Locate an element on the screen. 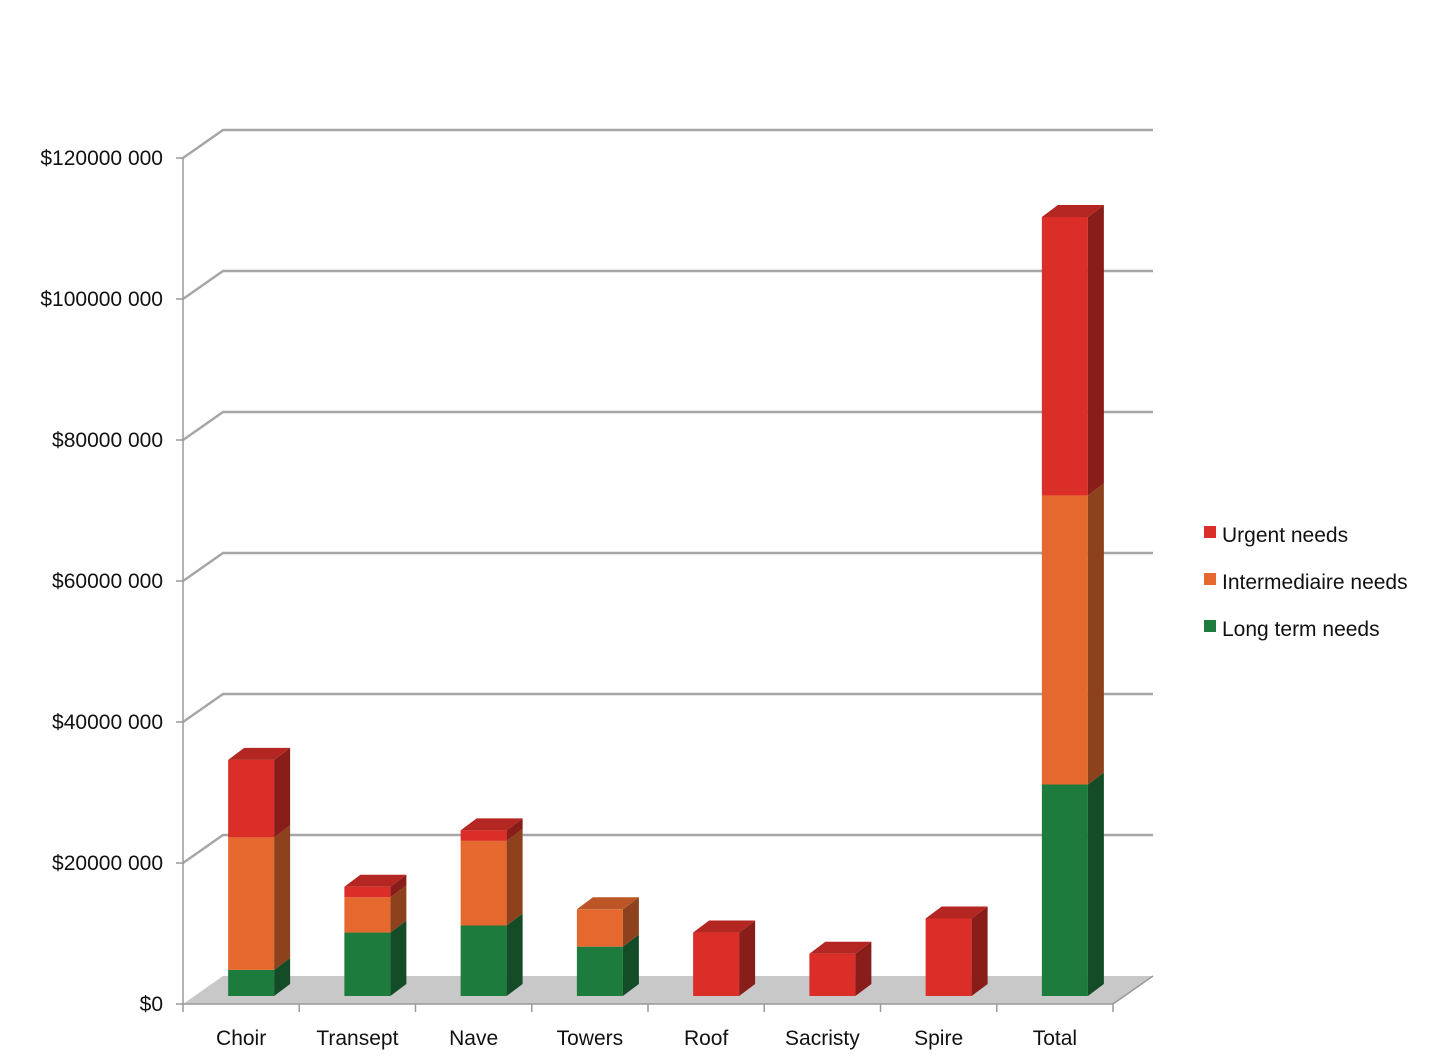 This screenshot has width=1456, height=1062. x-tick-label: Nave is located at coordinates (473, 1038).